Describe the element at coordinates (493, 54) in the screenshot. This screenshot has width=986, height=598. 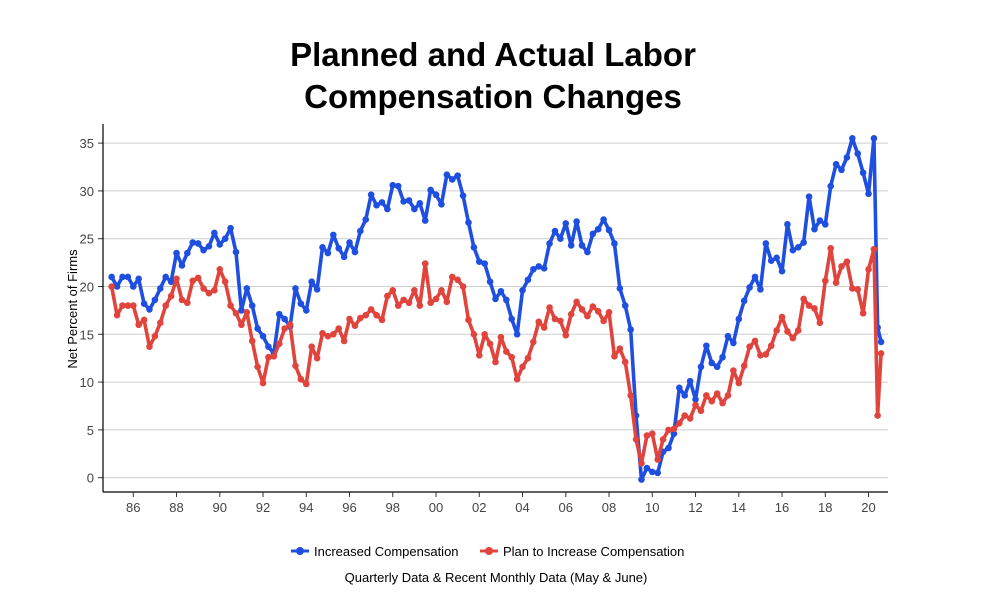
I see `chart-title-line-1: Planned and Actual Labor` at that location.